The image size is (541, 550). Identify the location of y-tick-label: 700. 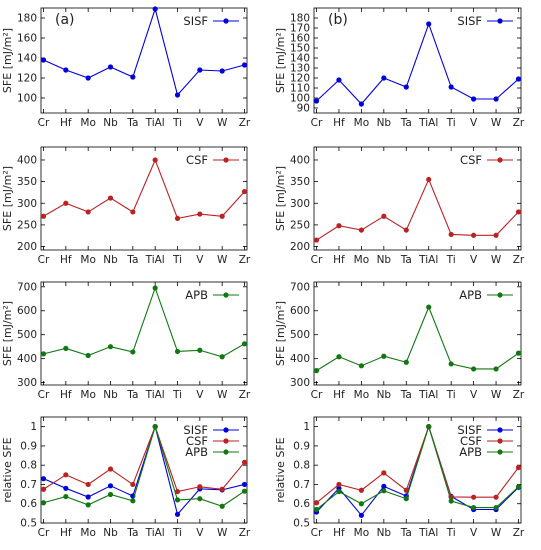
(27, 287).